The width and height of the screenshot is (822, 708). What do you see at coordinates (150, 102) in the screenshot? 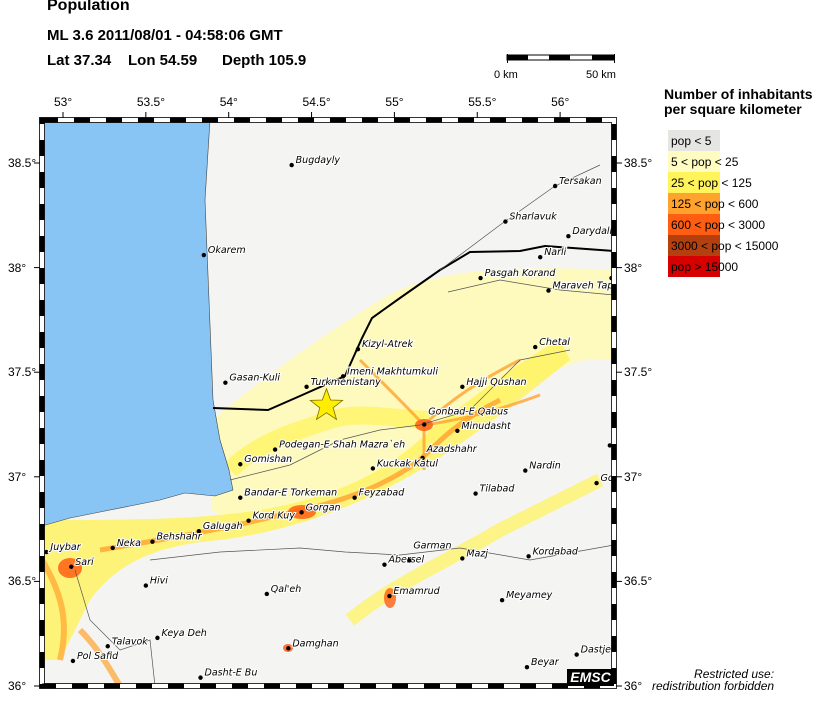
I see `lon-tick-label: 53.5°` at bounding box center [150, 102].